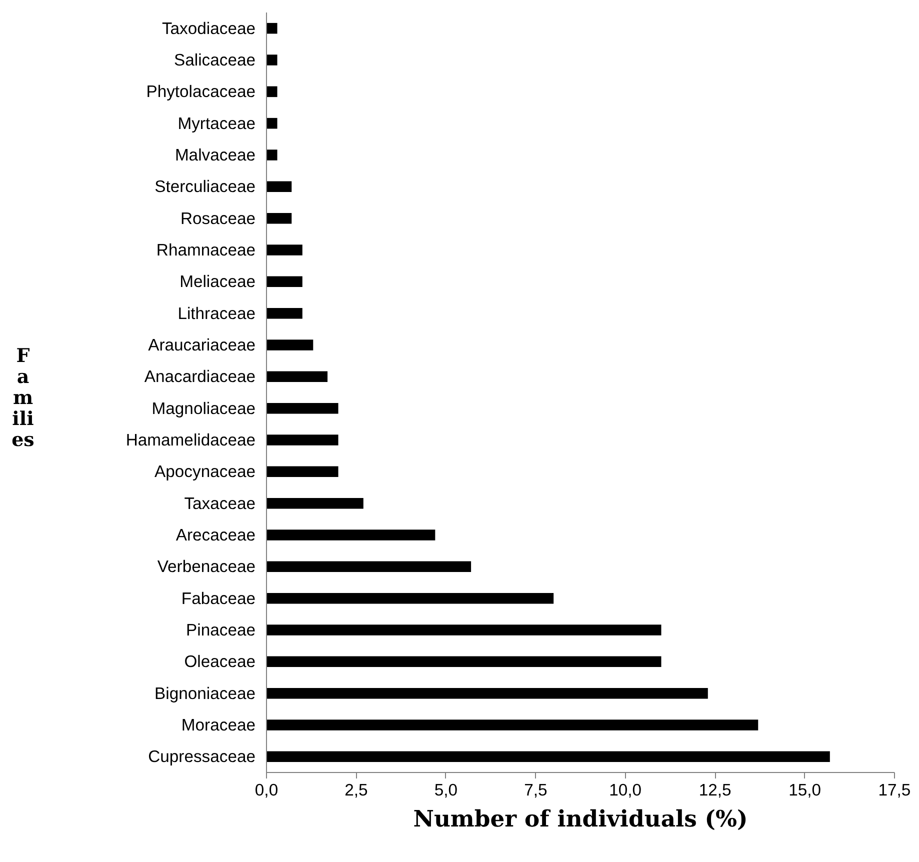 The height and width of the screenshot is (862, 919). I want to click on y-tick-label: Anacardiaceae, so click(200, 376).